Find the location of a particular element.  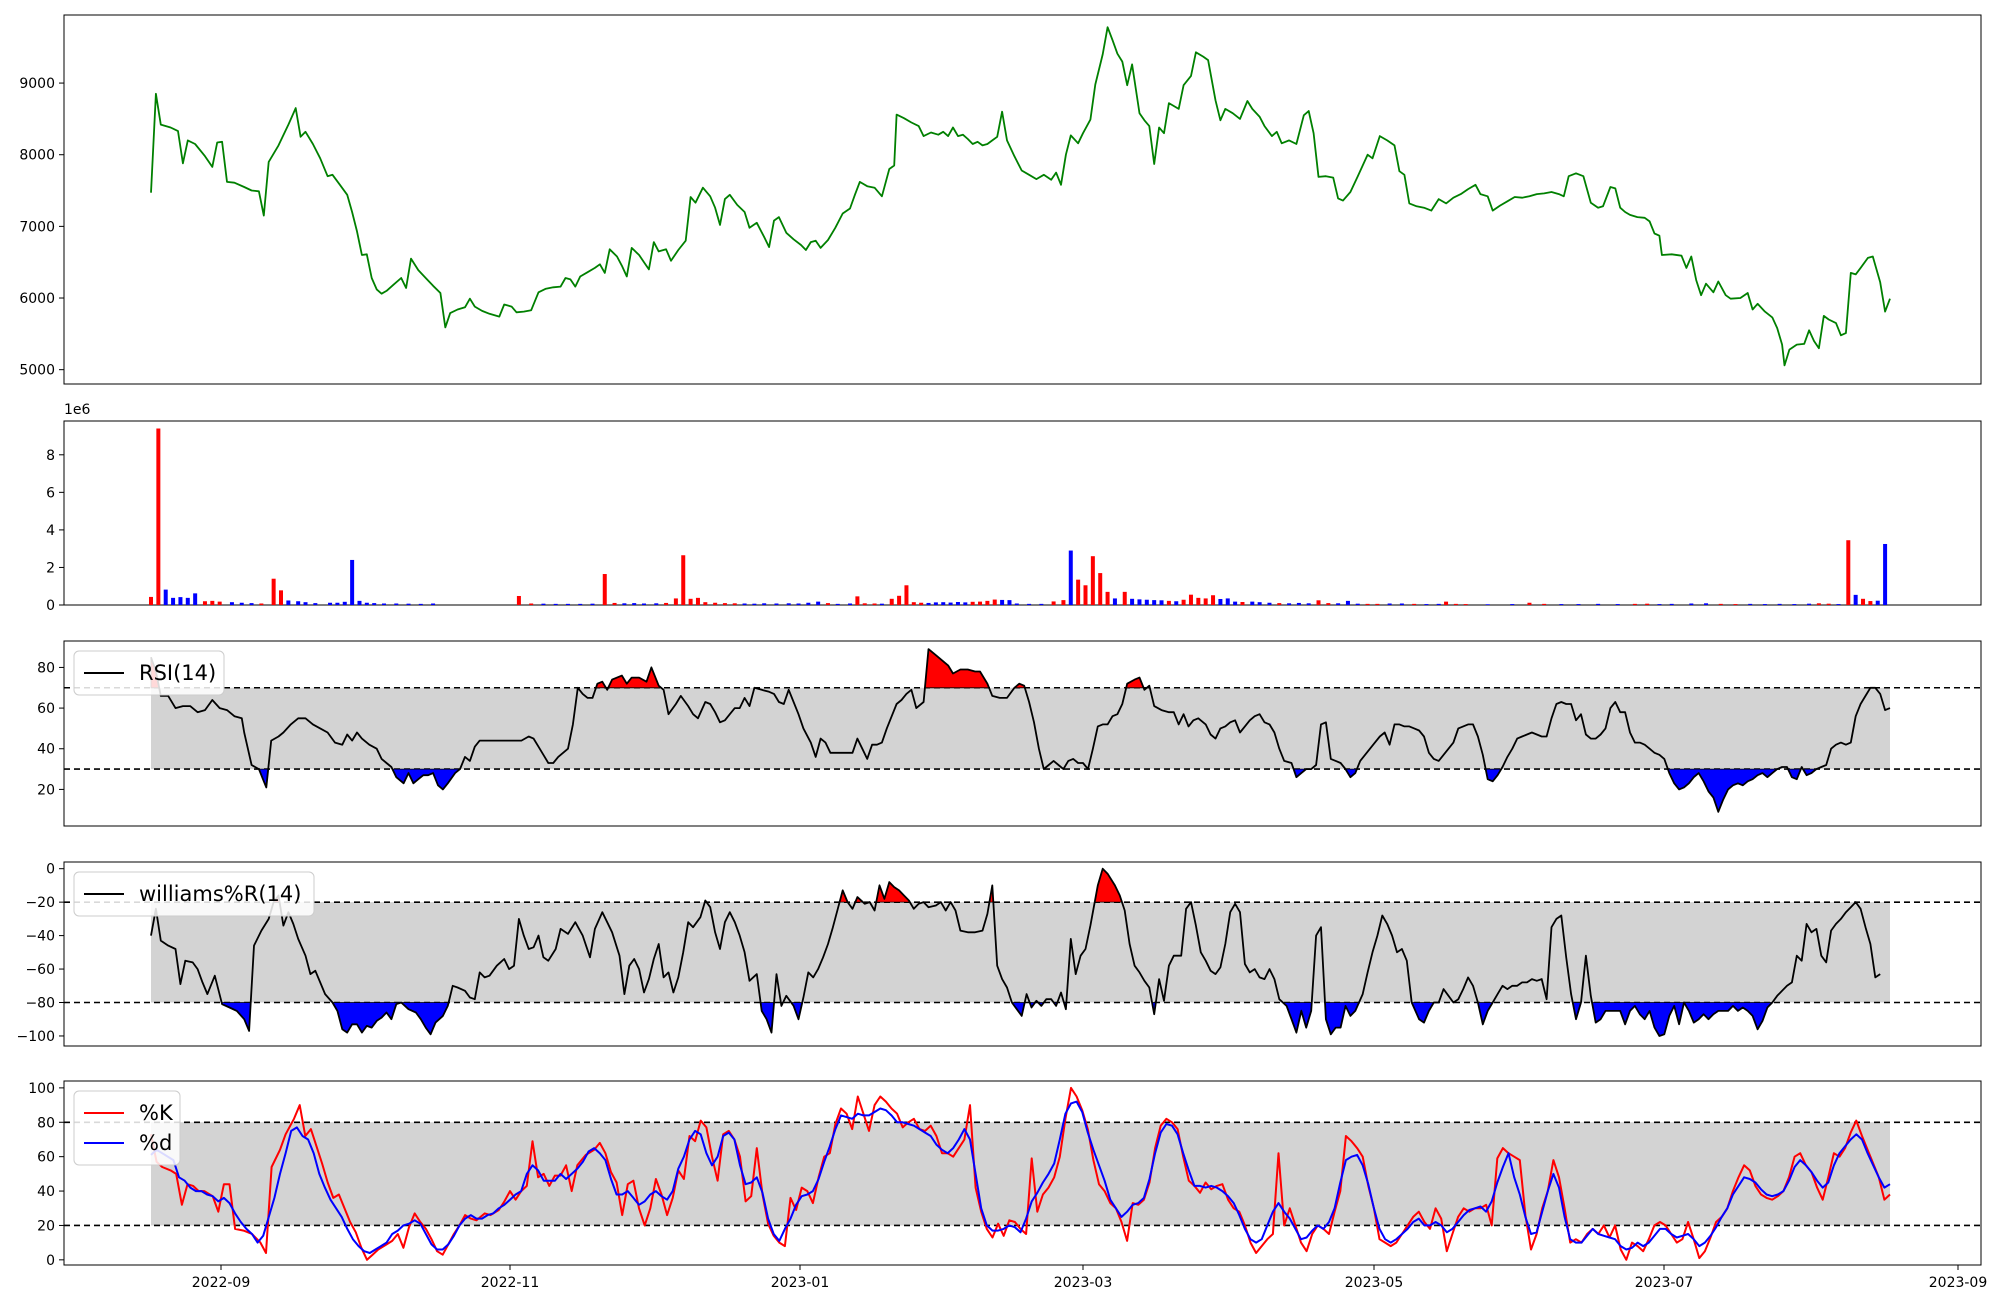

volume-ytick-label: 6 is located at coordinates (50, 493).